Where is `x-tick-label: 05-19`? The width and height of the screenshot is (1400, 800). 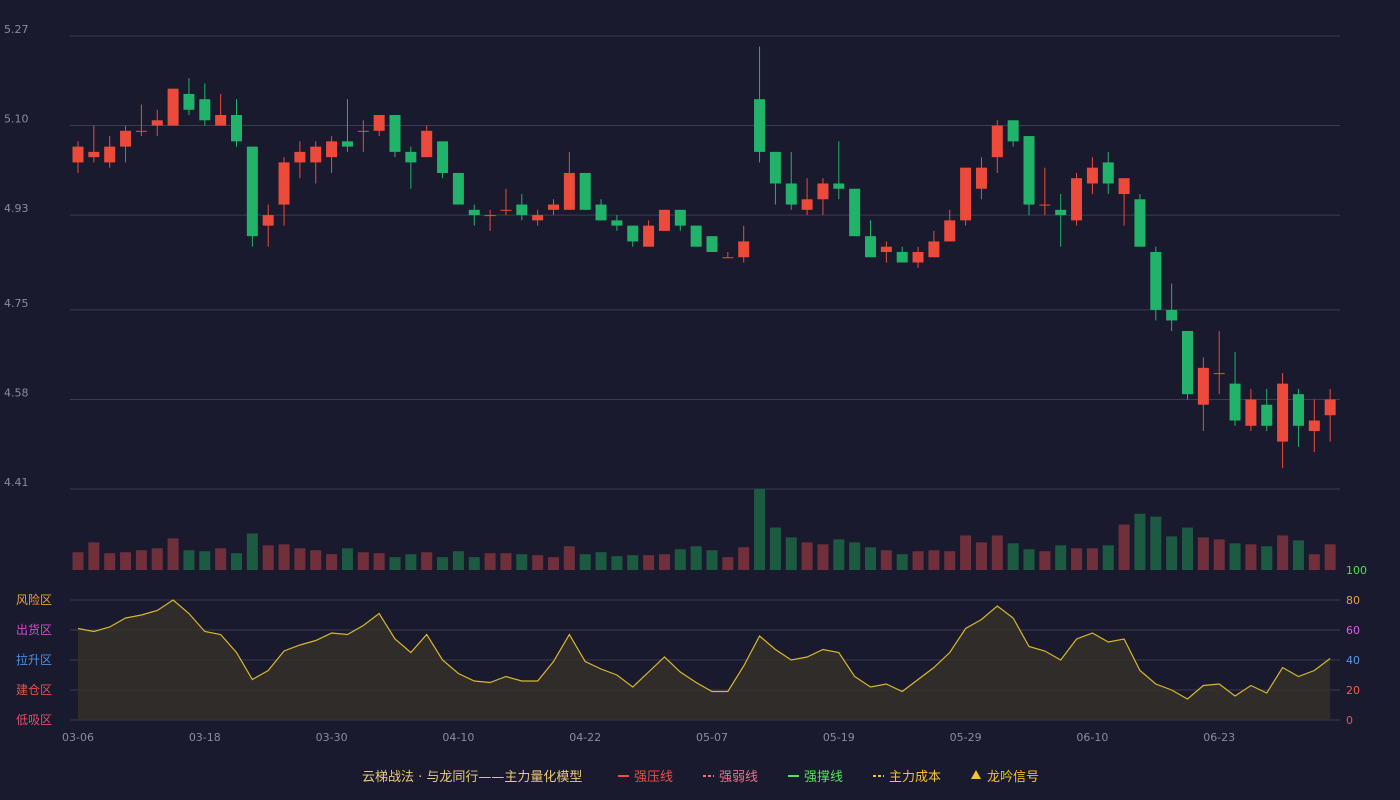
x-tick-label: 05-19 is located at coordinates (839, 737).